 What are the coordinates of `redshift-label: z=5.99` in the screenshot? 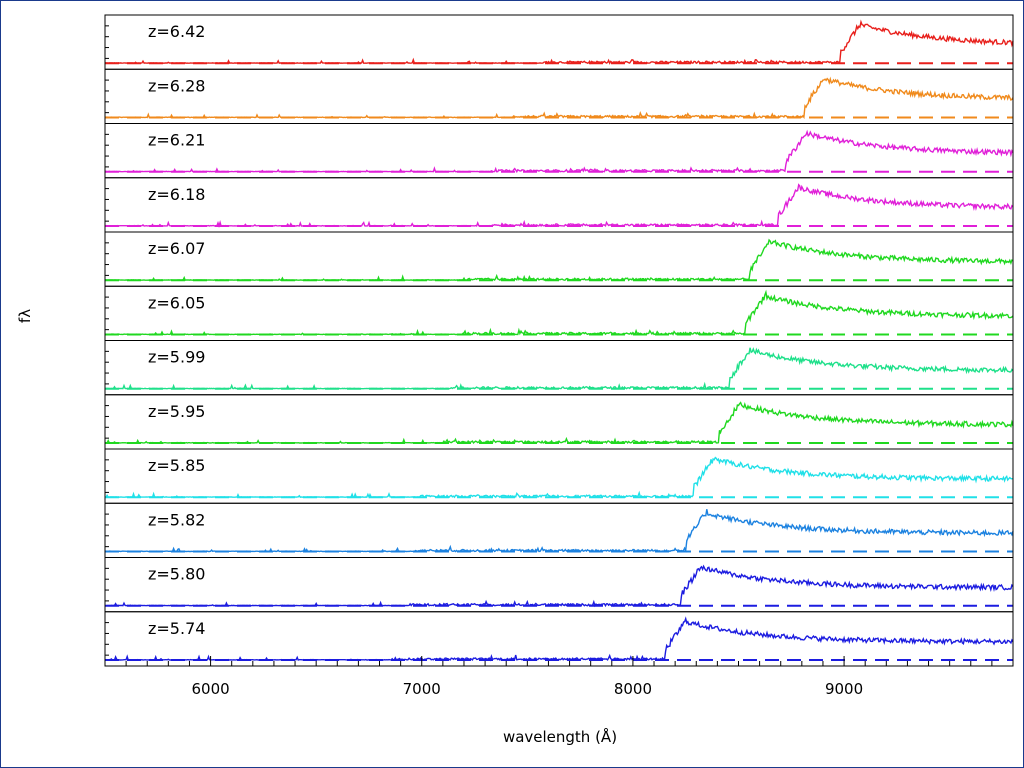 It's located at (176, 357).